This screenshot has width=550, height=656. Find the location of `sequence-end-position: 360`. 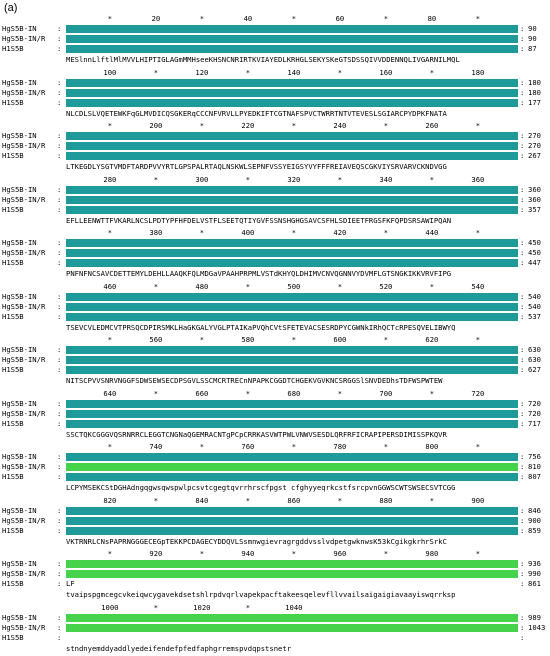

sequence-end-position: 360 is located at coordinates (534, 190).